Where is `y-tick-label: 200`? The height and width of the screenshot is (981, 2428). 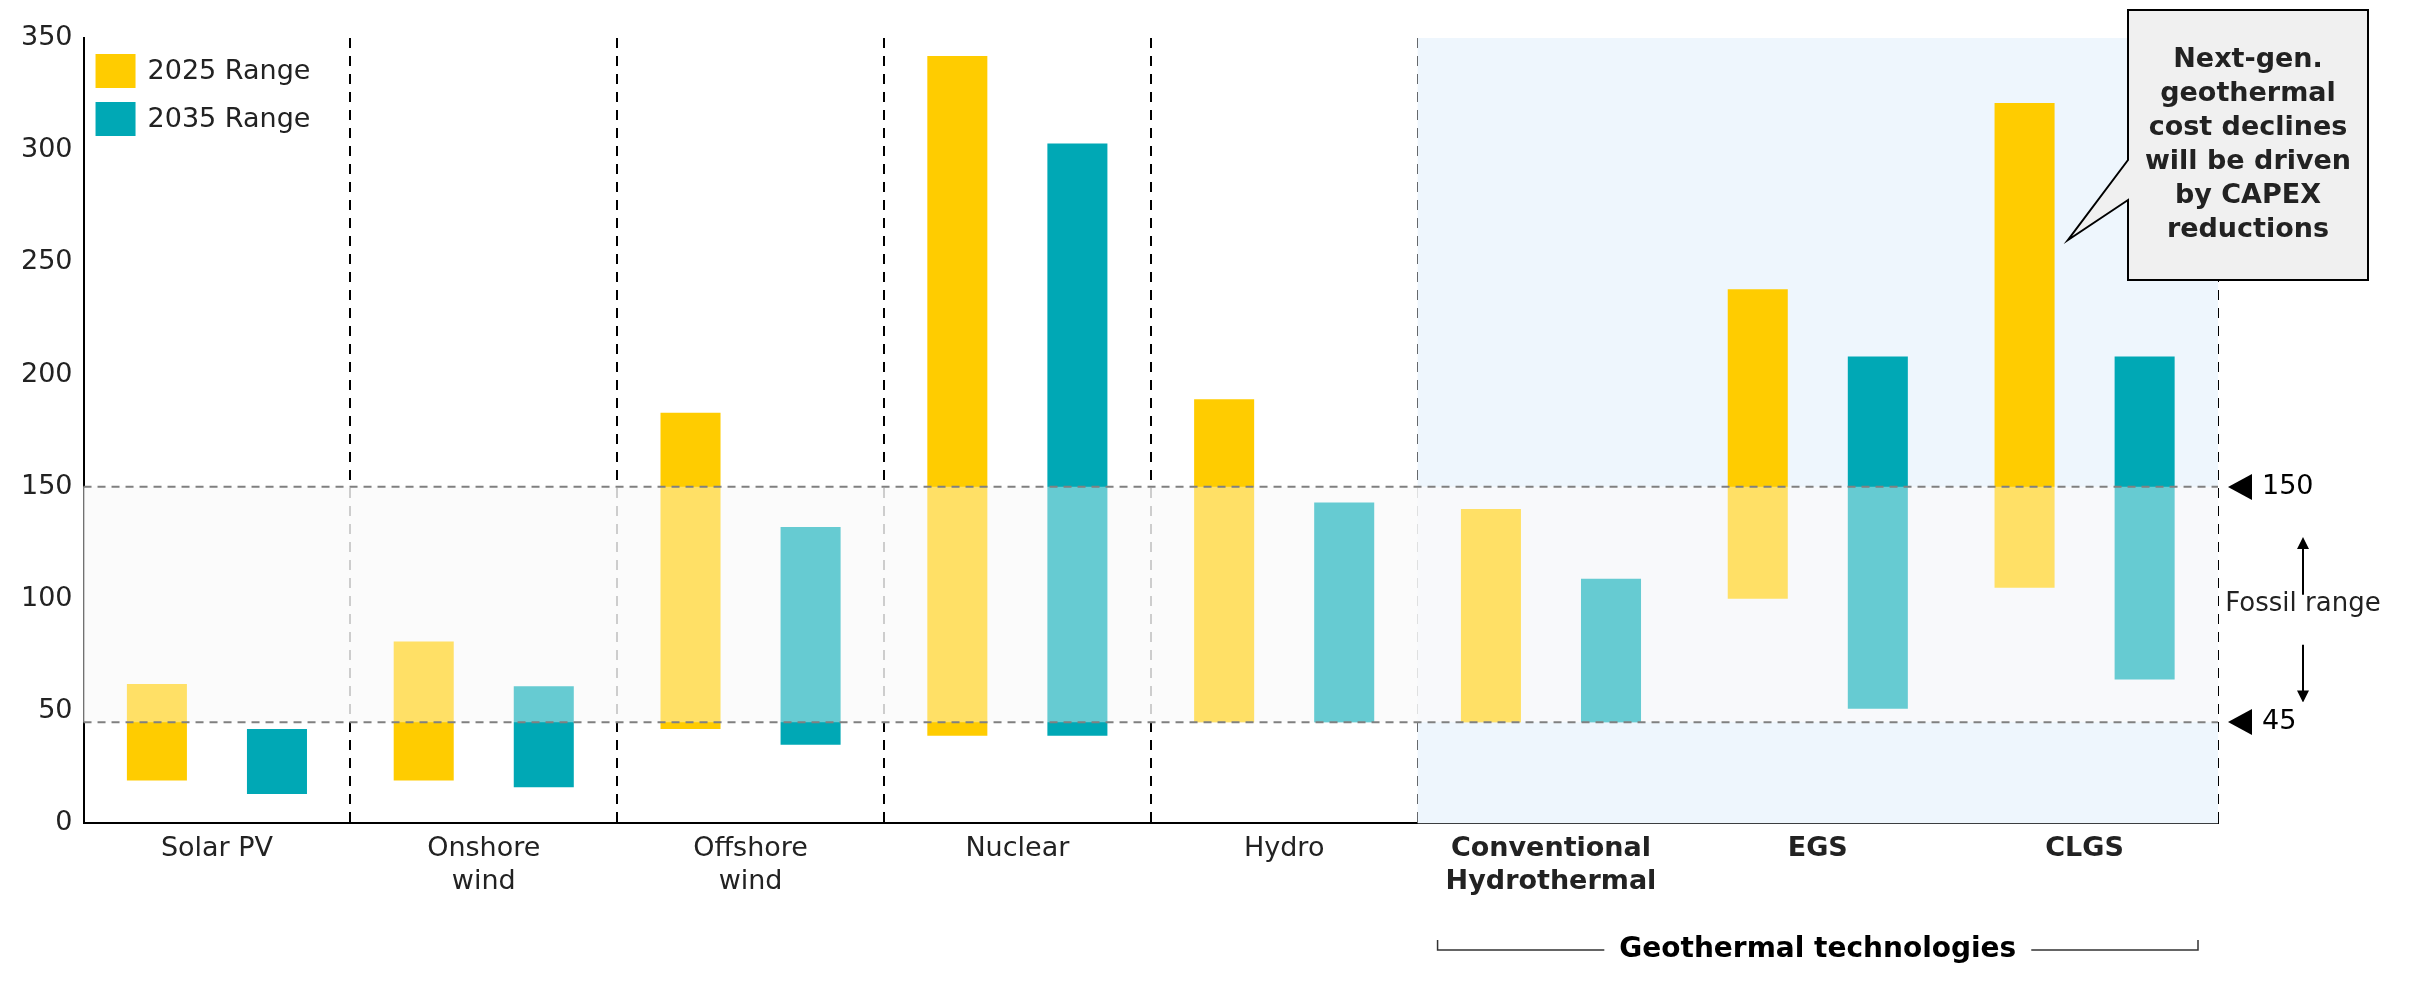 y-tick-label: 200 is located at coordinates (46, 372).